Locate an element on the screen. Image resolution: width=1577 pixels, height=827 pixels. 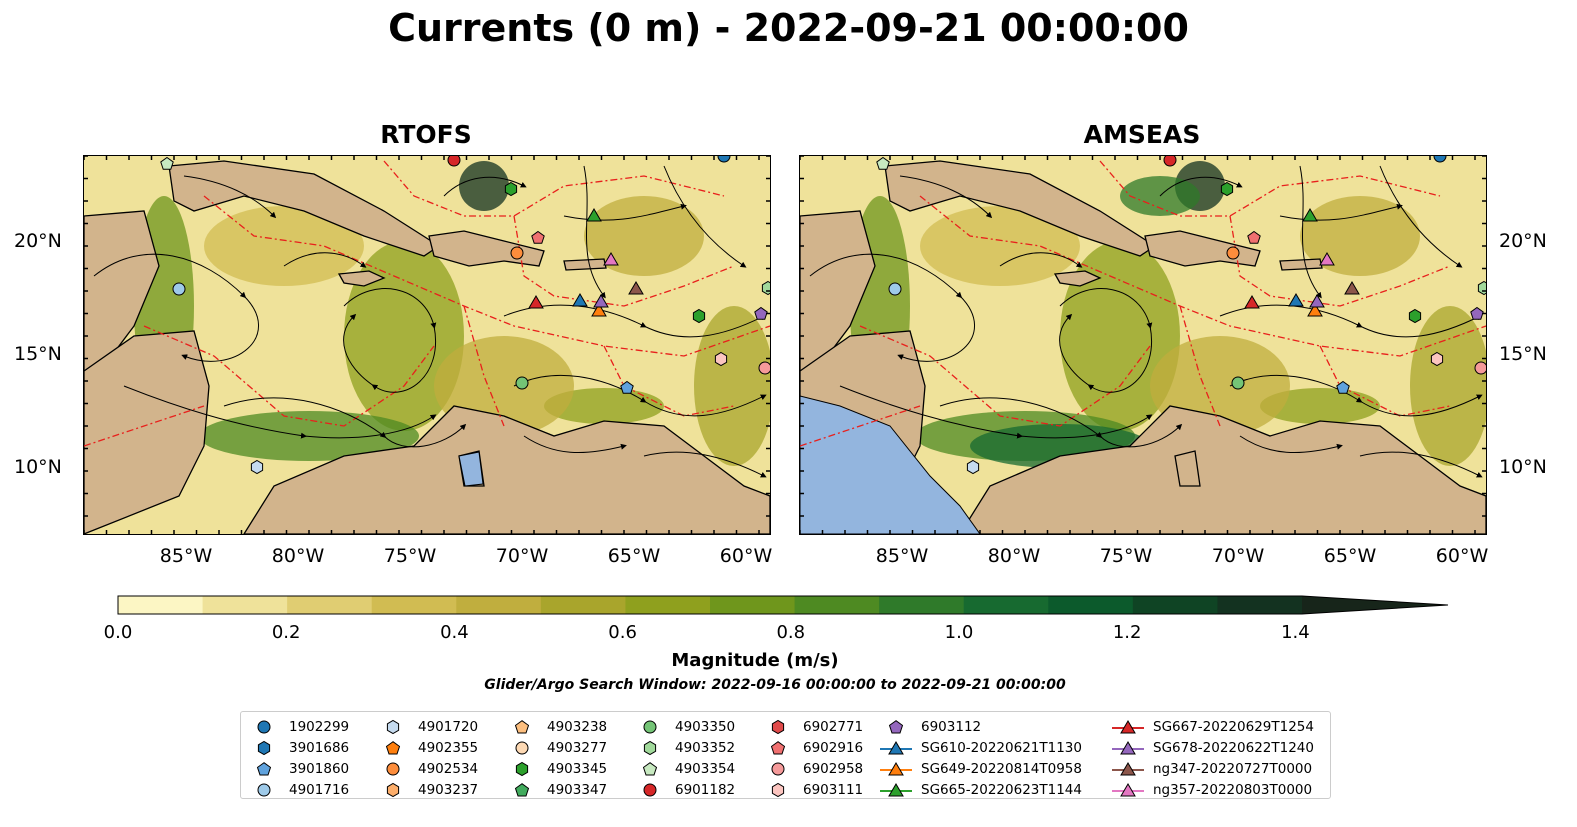
lake-maracaibo is located at coordinates (471, 469).